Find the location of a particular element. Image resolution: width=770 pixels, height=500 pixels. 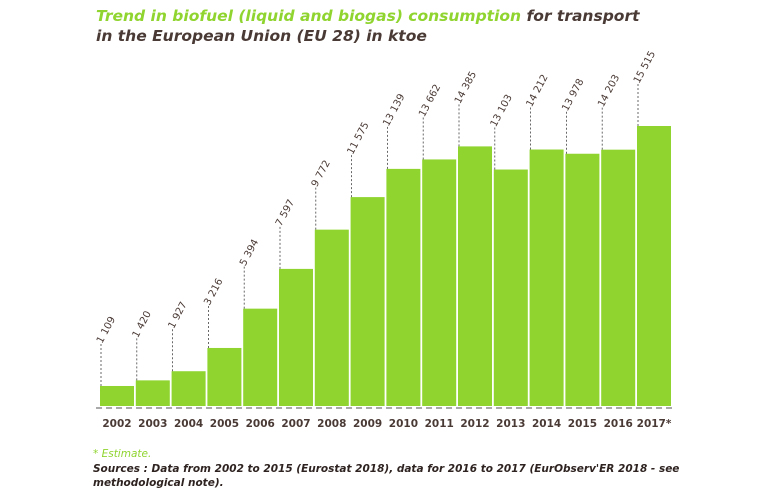

x-tick-label: 2016 is located at coordinates (618, 424).